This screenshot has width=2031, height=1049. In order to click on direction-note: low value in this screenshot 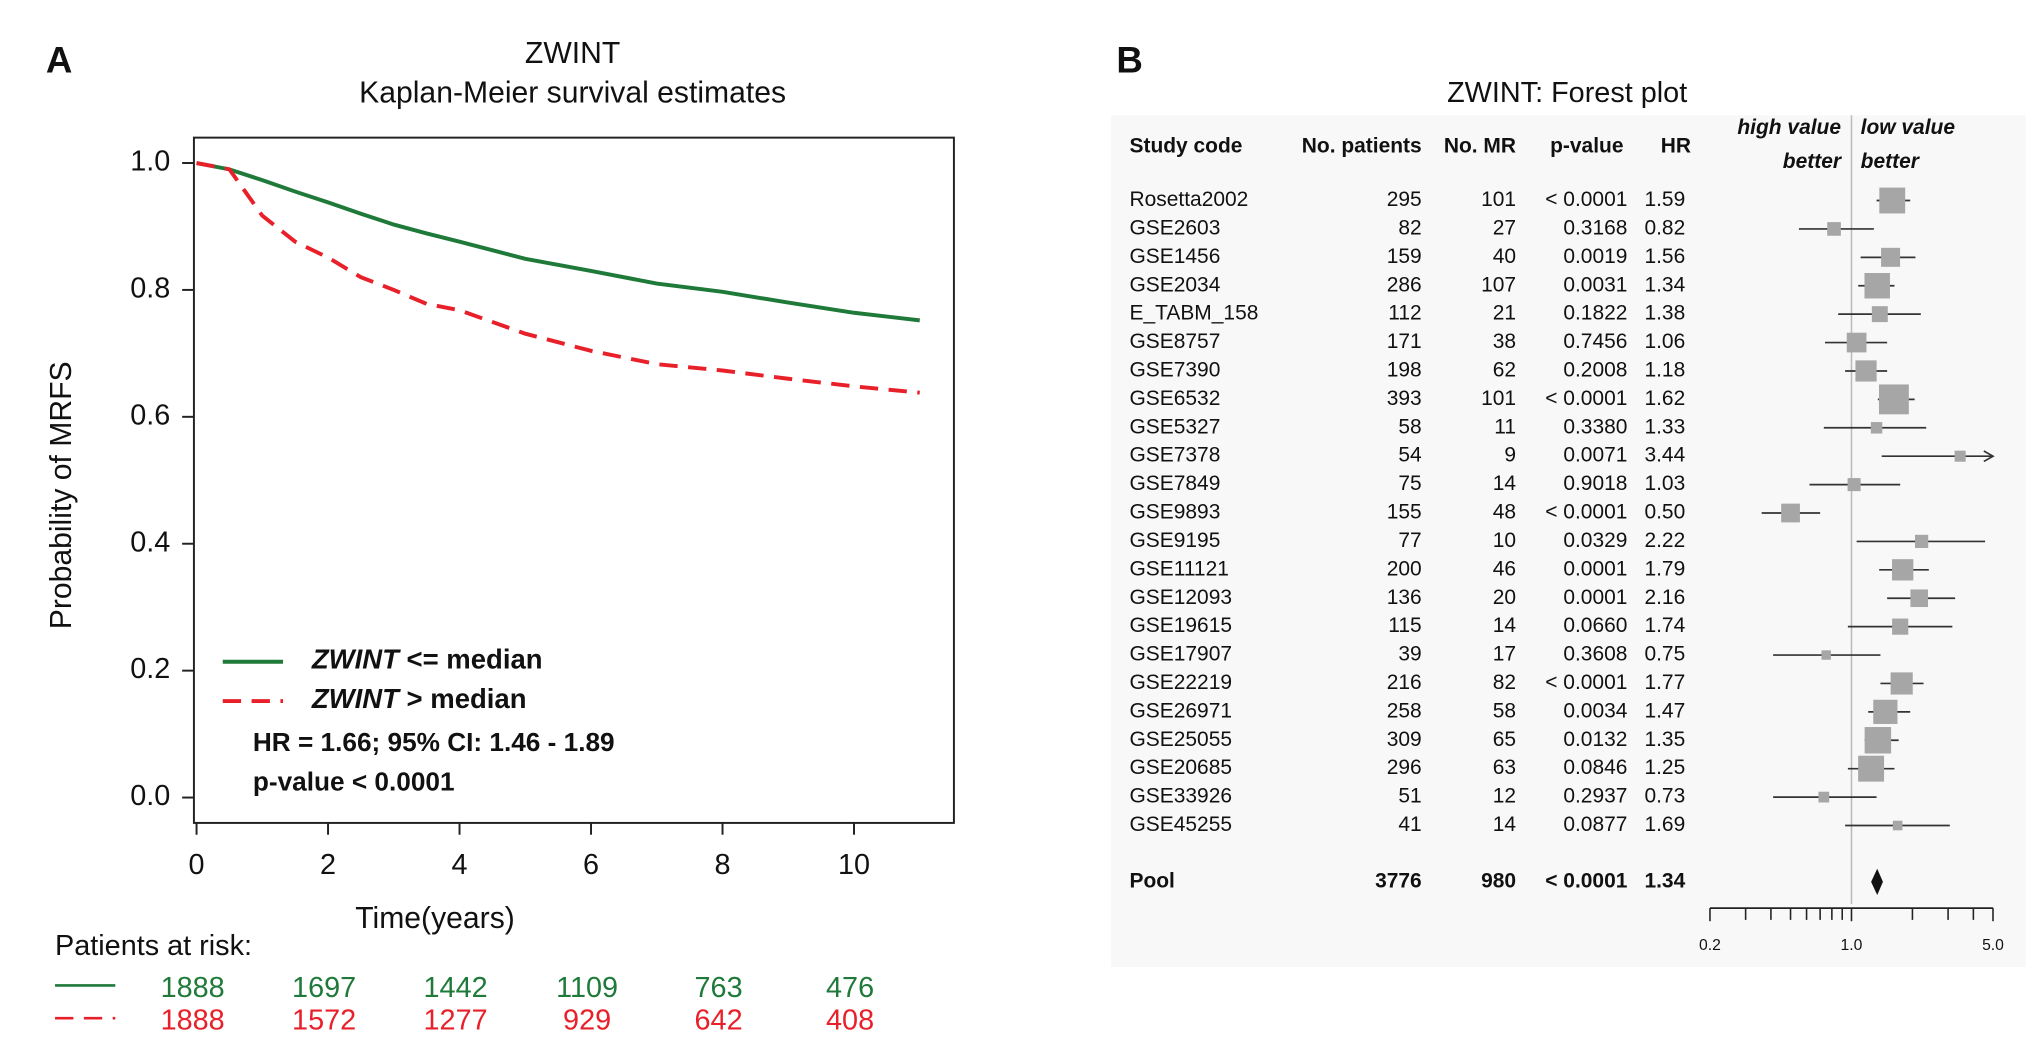, I will do `click(1908, 127)`.